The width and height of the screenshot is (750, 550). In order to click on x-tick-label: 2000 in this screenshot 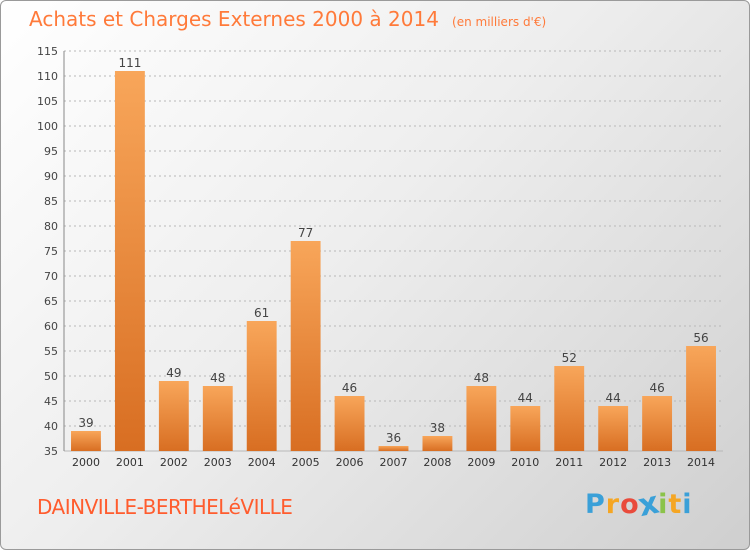, I will do `click(86, 462)`.